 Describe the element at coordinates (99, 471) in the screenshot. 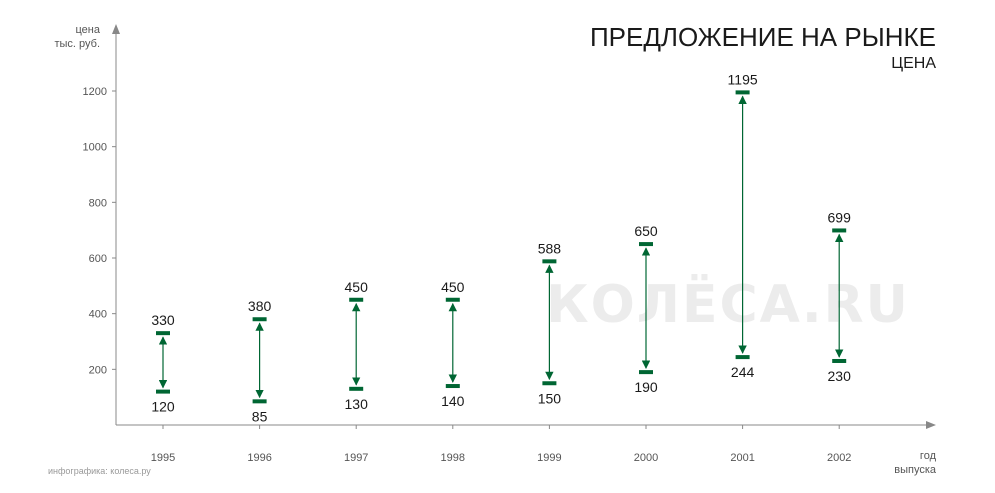

I see `credit: инфографика: колеса.ру` at that location.